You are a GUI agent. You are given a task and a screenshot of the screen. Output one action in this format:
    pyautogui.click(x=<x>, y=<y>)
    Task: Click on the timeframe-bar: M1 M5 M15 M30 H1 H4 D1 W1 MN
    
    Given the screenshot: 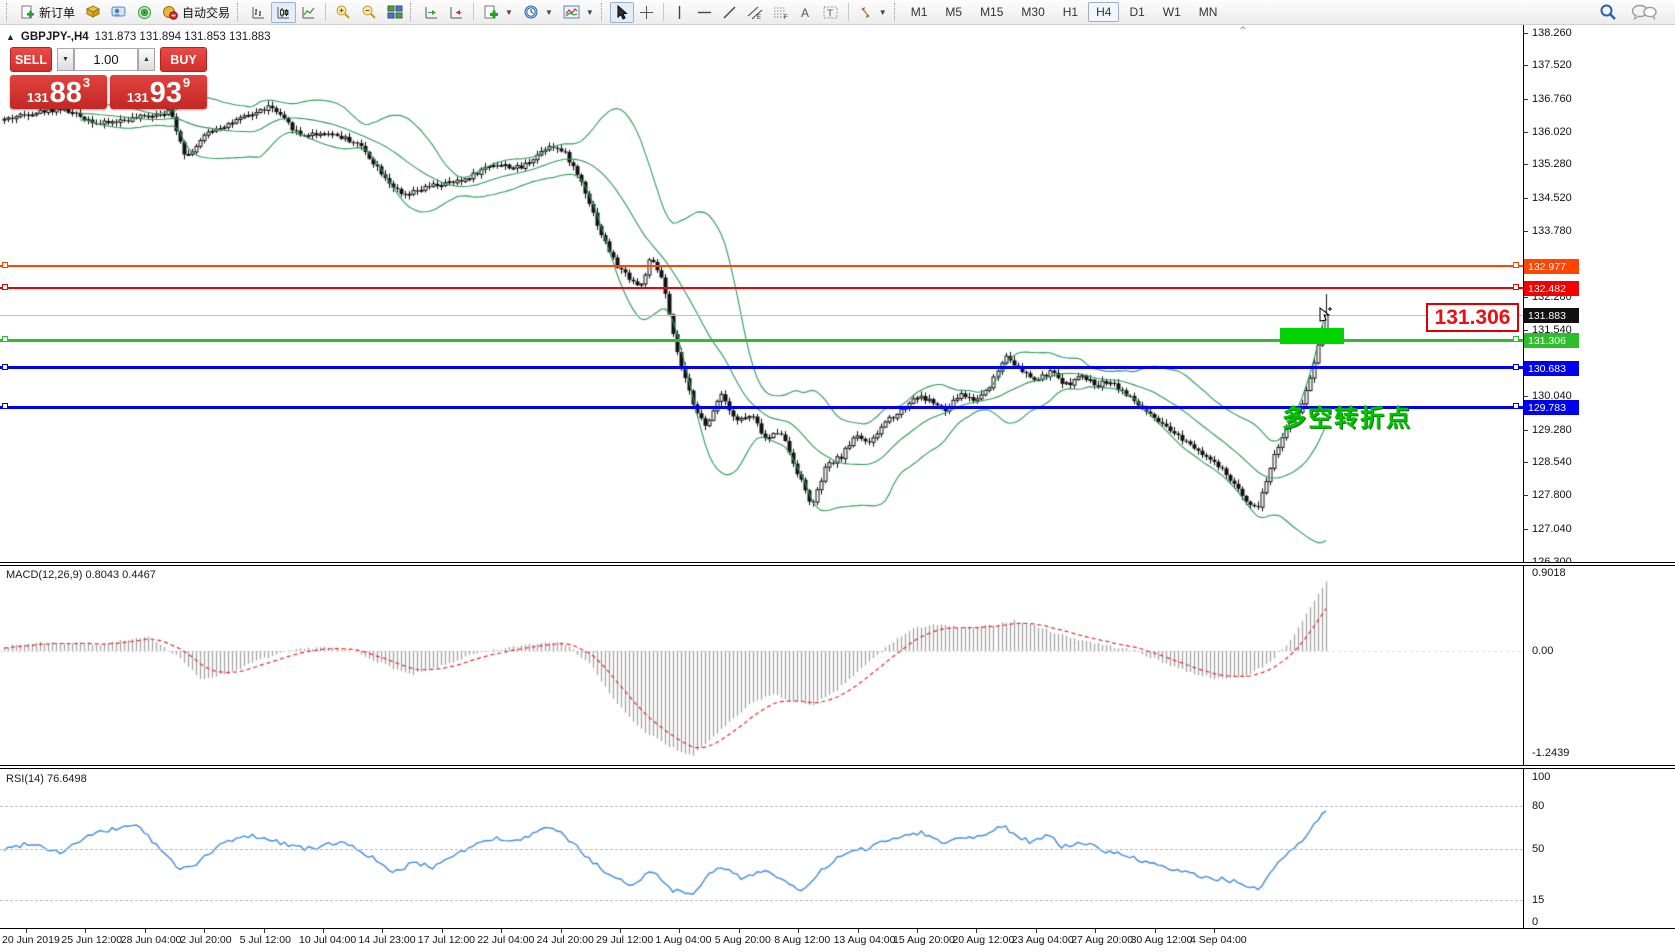 What is the action you would take?
    pyautogui.click(x=1064, y=12)
    